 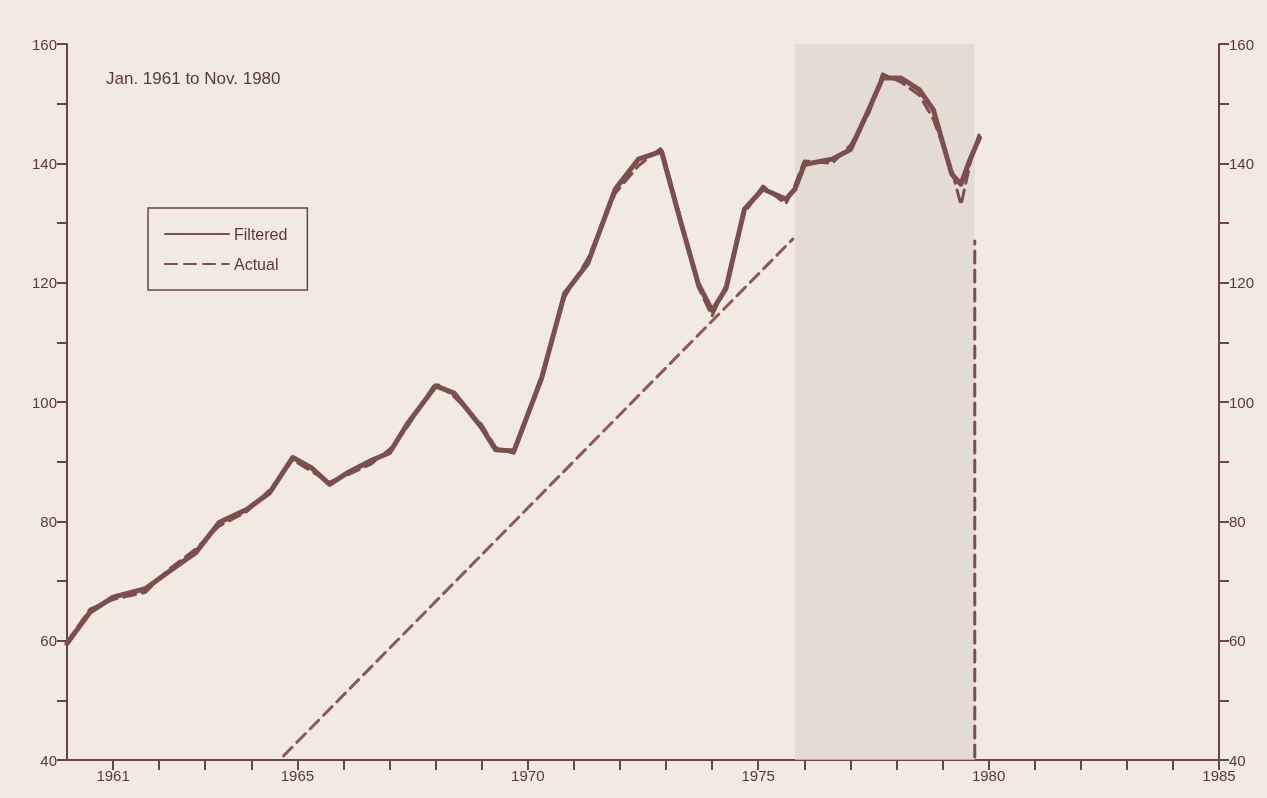 I want to click on y2-tick-label: 140, so click(x=1242, y=163).